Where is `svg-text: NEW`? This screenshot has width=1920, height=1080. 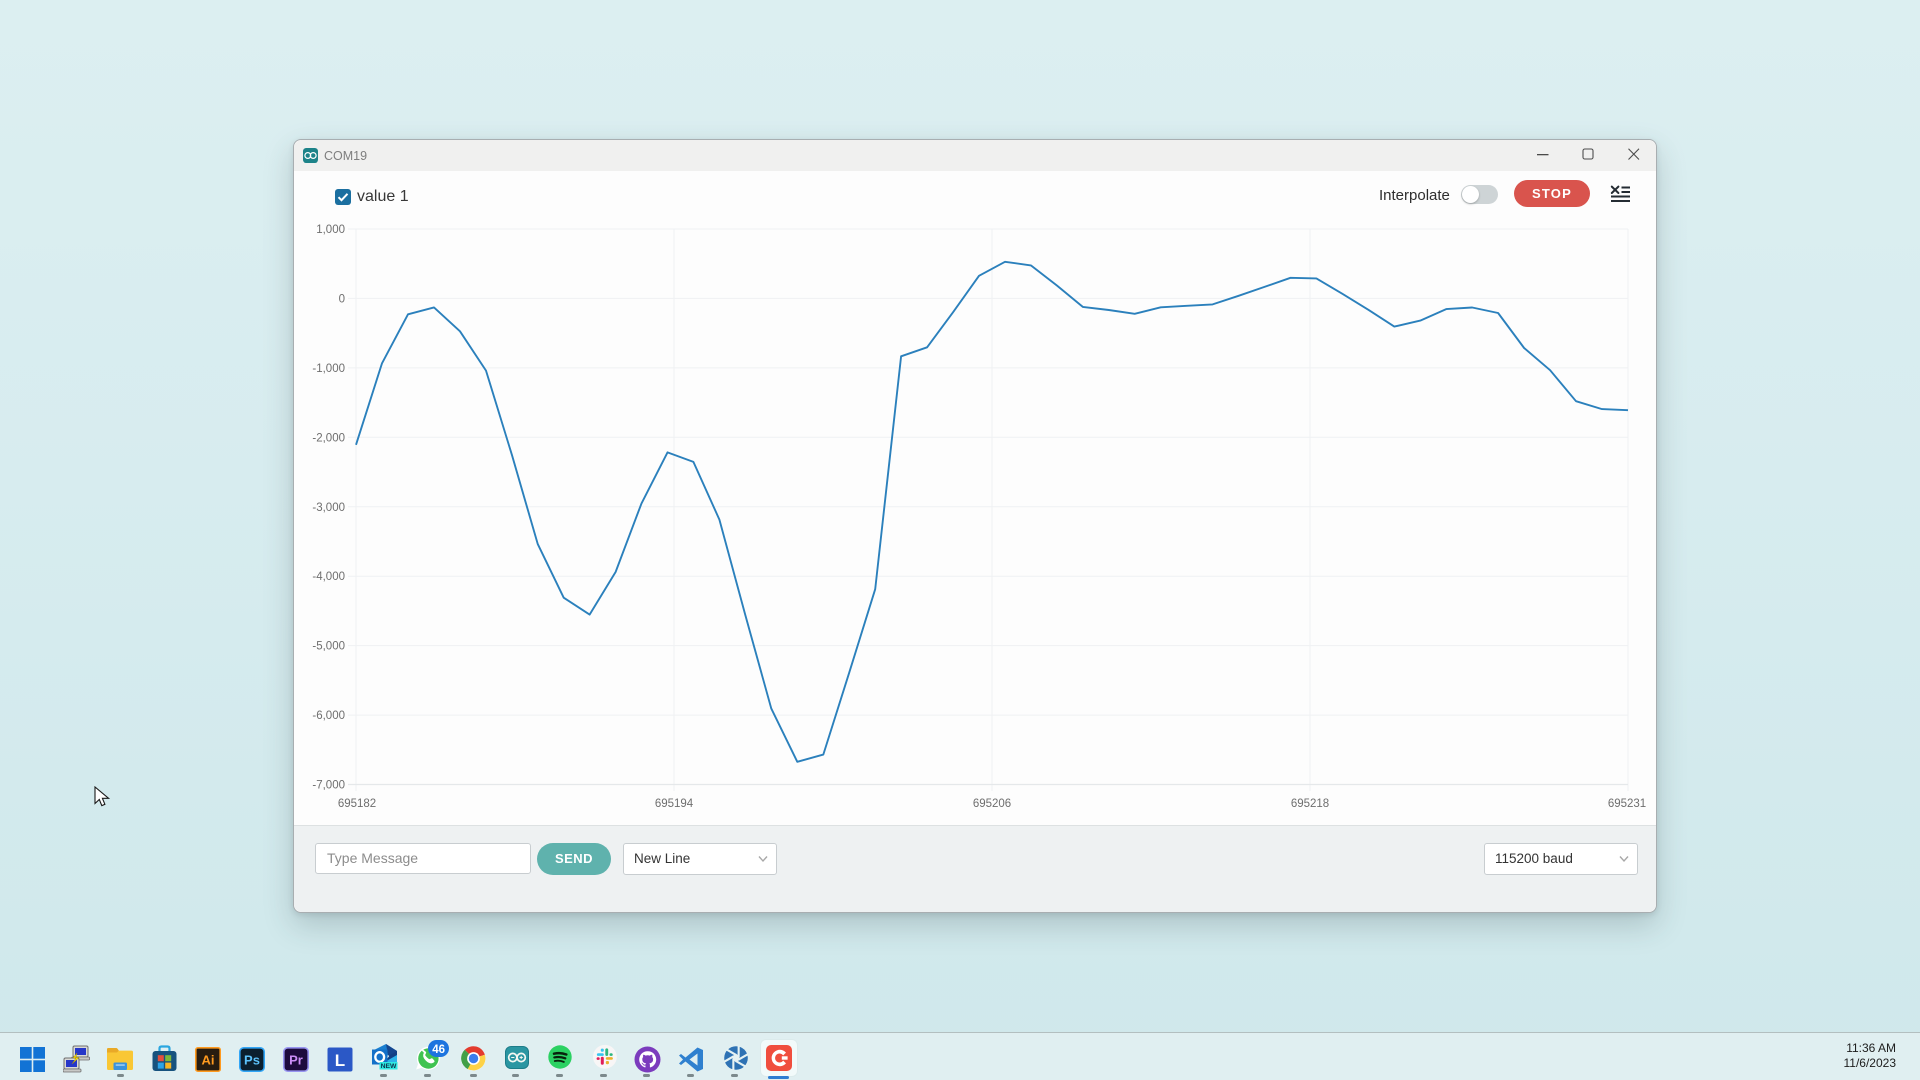 svg-text: NEW is located at coordinates (389, 1066).